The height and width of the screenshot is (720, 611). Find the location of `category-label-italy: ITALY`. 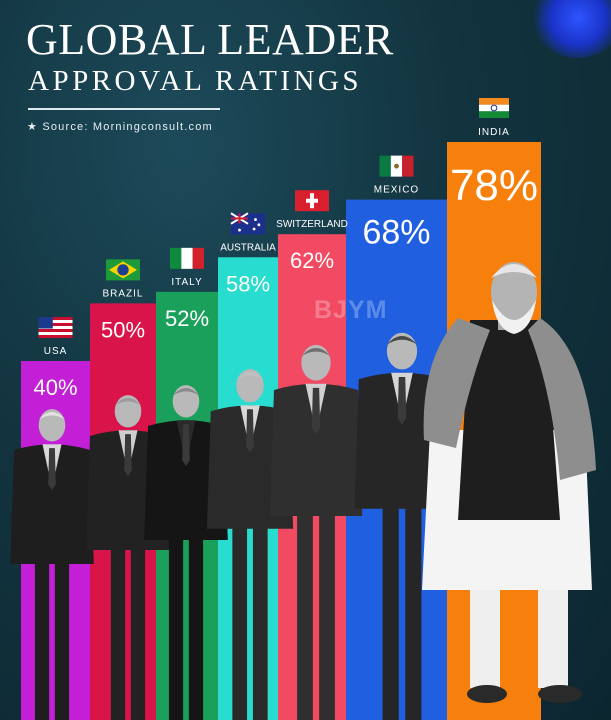

category-label-italy: ITALY is located at coordinates (186, 282).